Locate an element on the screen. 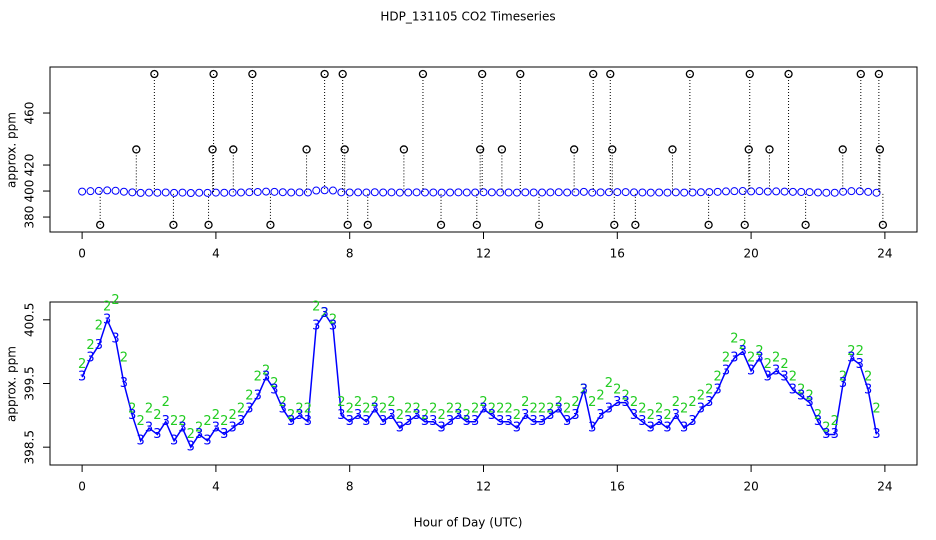 The width and height of the screenshot is (936, 540). y-axis-label: approx. ppm is located at coordinates (12, 384).